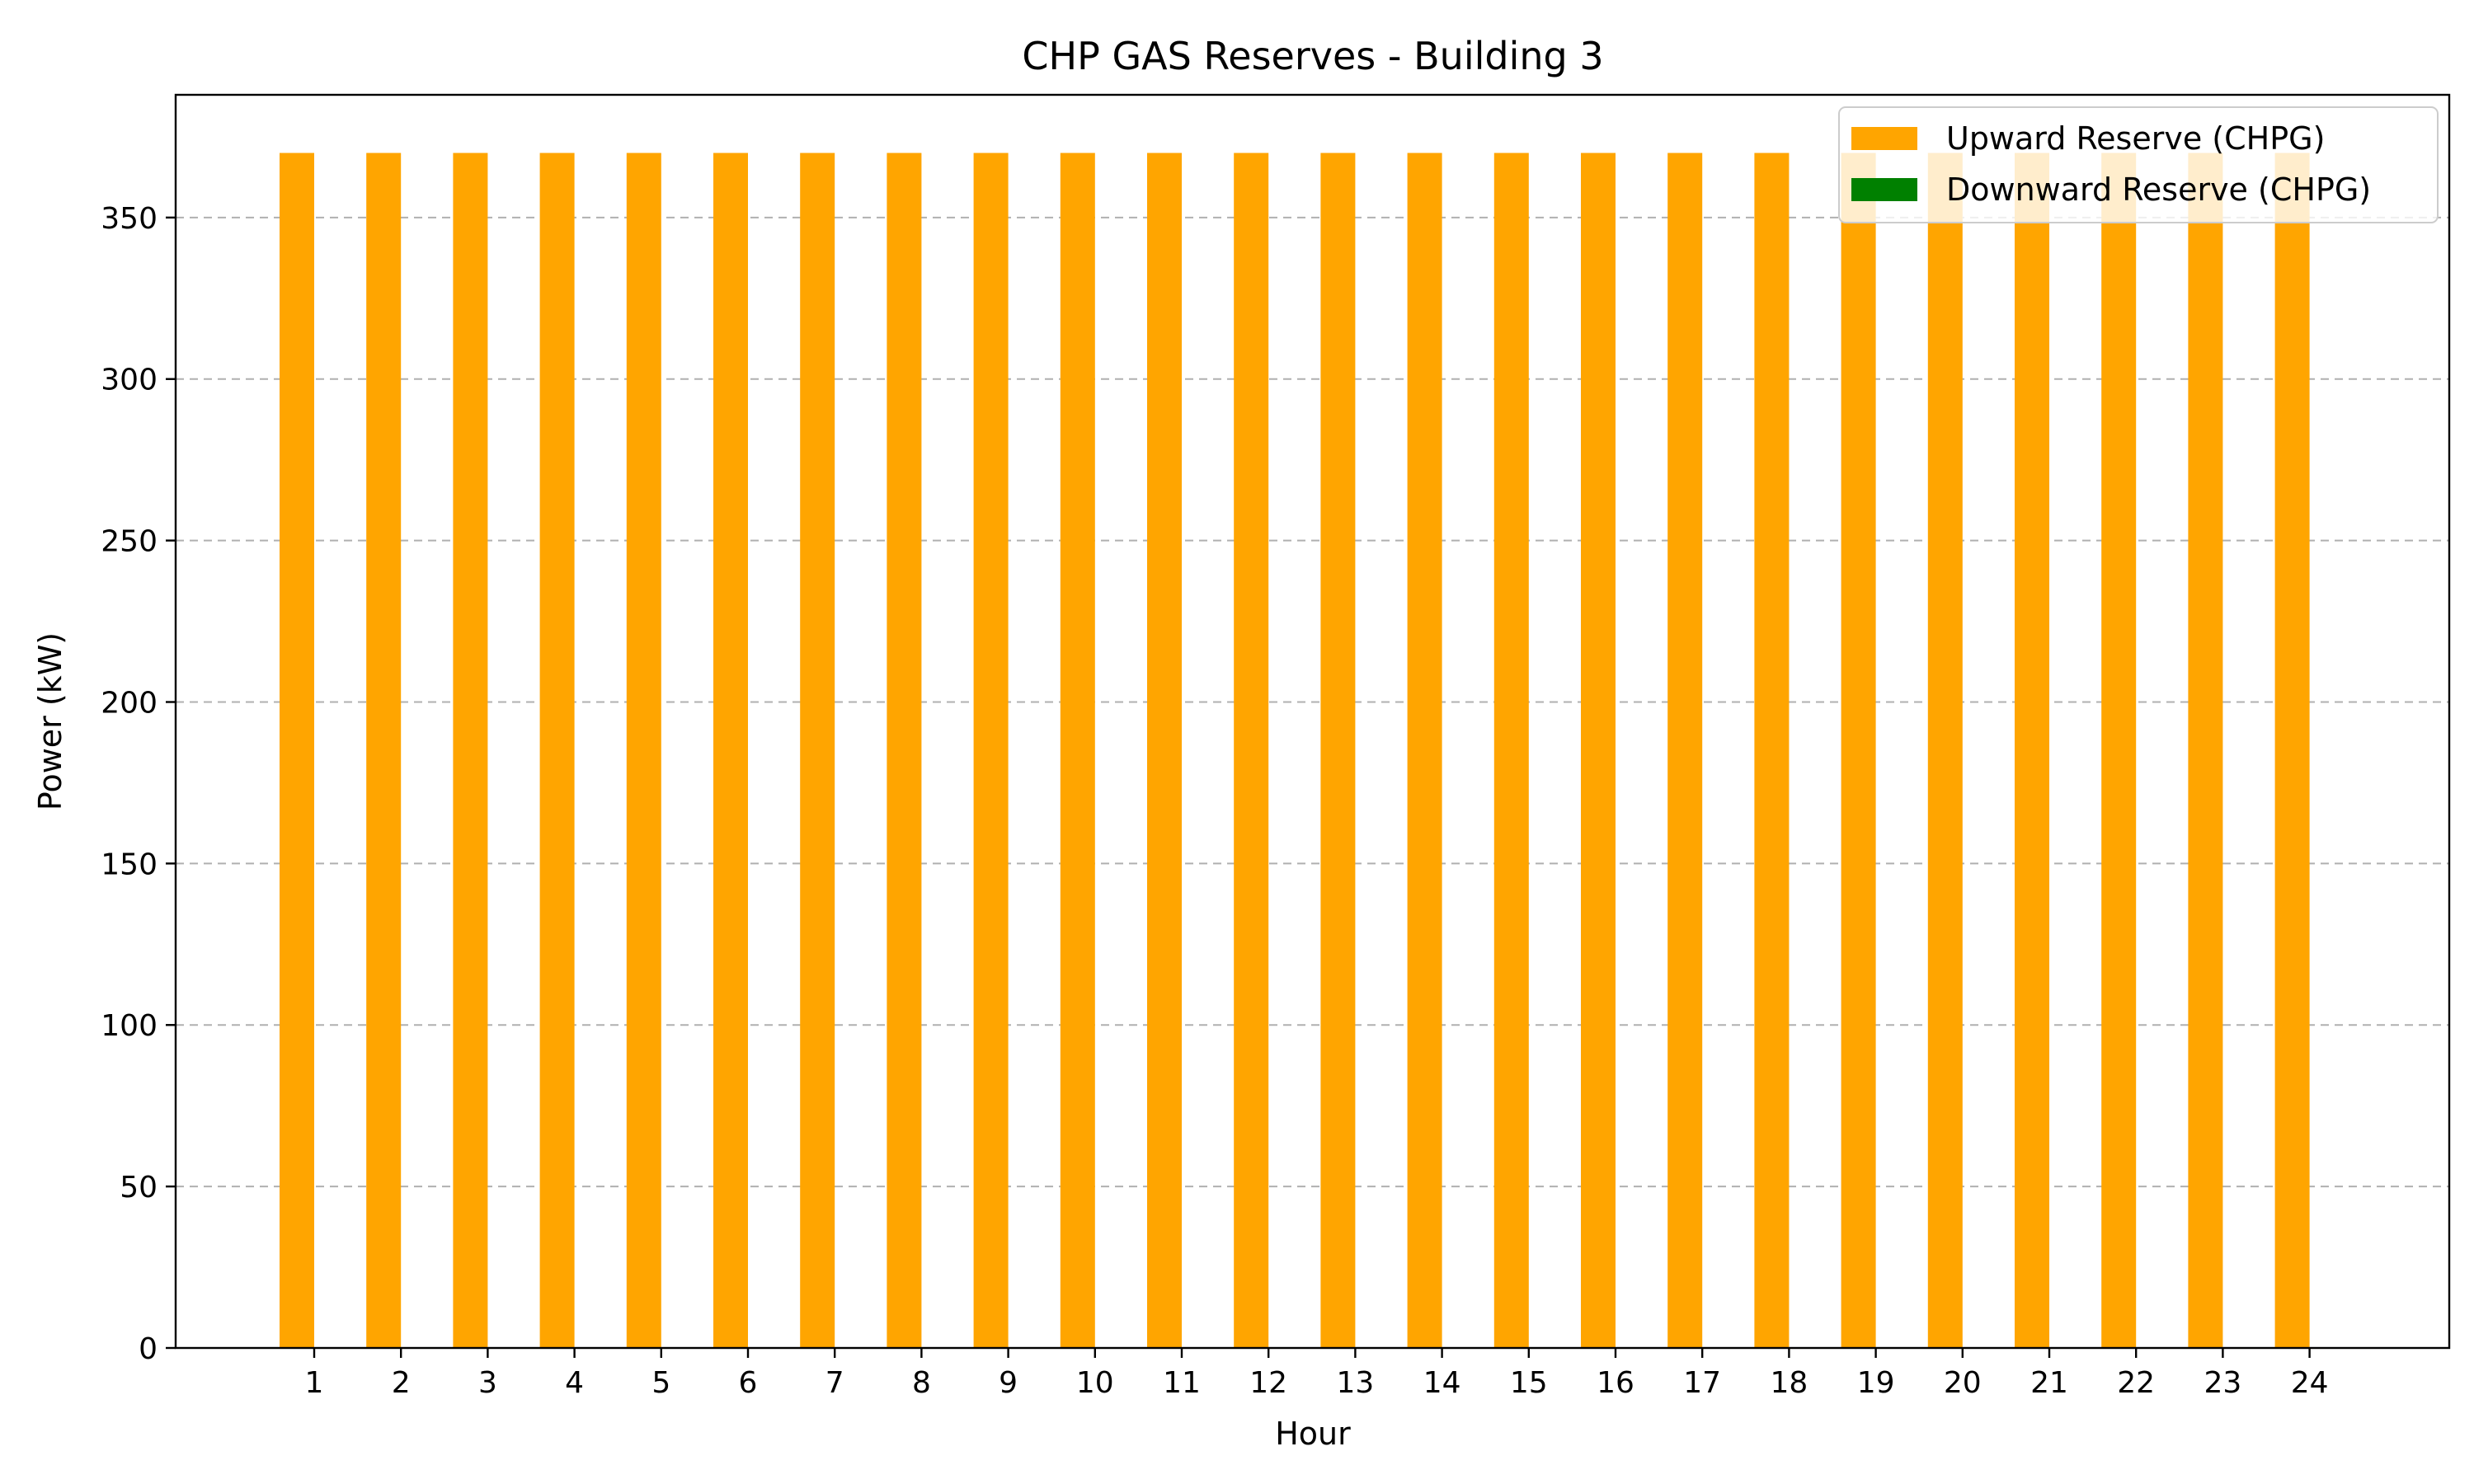 This screenshot has width=2474, height=1484. I want to click on y-axis-title: Power (kW), so click(50, 721).